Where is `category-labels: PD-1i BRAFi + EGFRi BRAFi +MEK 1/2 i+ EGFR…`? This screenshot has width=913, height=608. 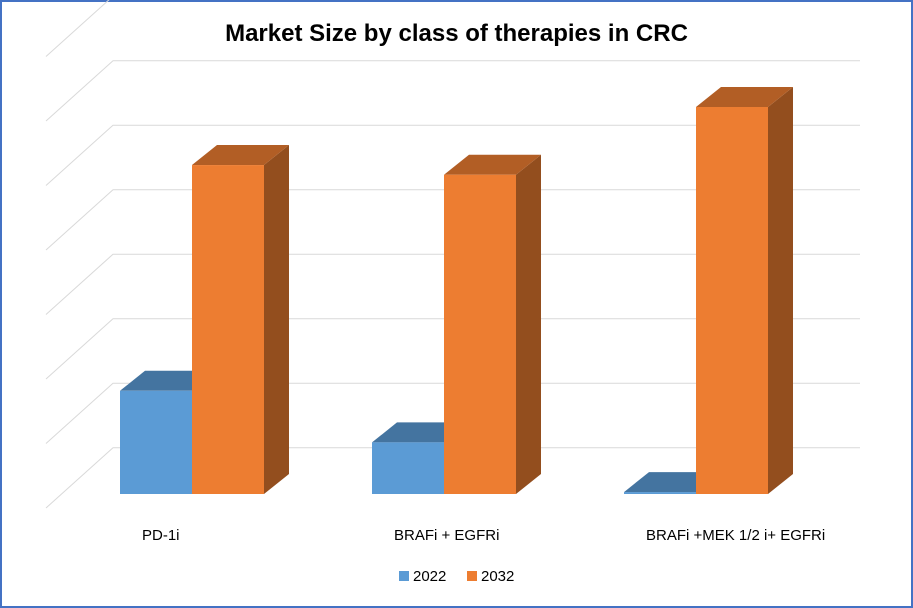 category-labels: PD-1i BRAFi + EGFRi BRAFi +MEK 1/2 i+ EGFR… is located at coordinates (483, 535).